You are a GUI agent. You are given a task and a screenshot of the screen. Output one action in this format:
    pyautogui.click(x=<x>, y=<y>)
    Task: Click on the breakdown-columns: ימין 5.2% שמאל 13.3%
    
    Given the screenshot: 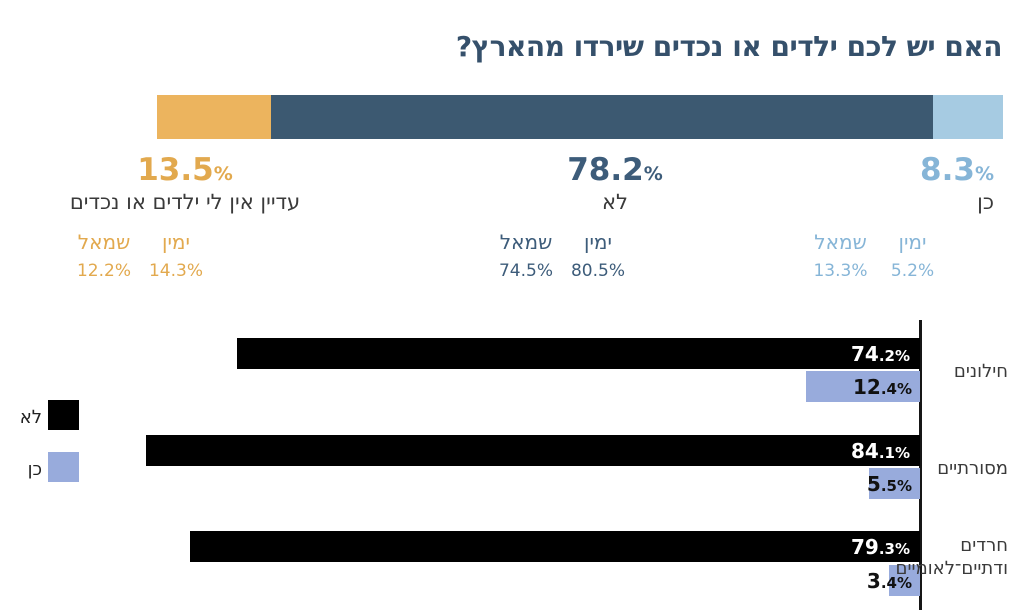 What is the action you would take?
    pyautogui.click(x=876, y=255)
    